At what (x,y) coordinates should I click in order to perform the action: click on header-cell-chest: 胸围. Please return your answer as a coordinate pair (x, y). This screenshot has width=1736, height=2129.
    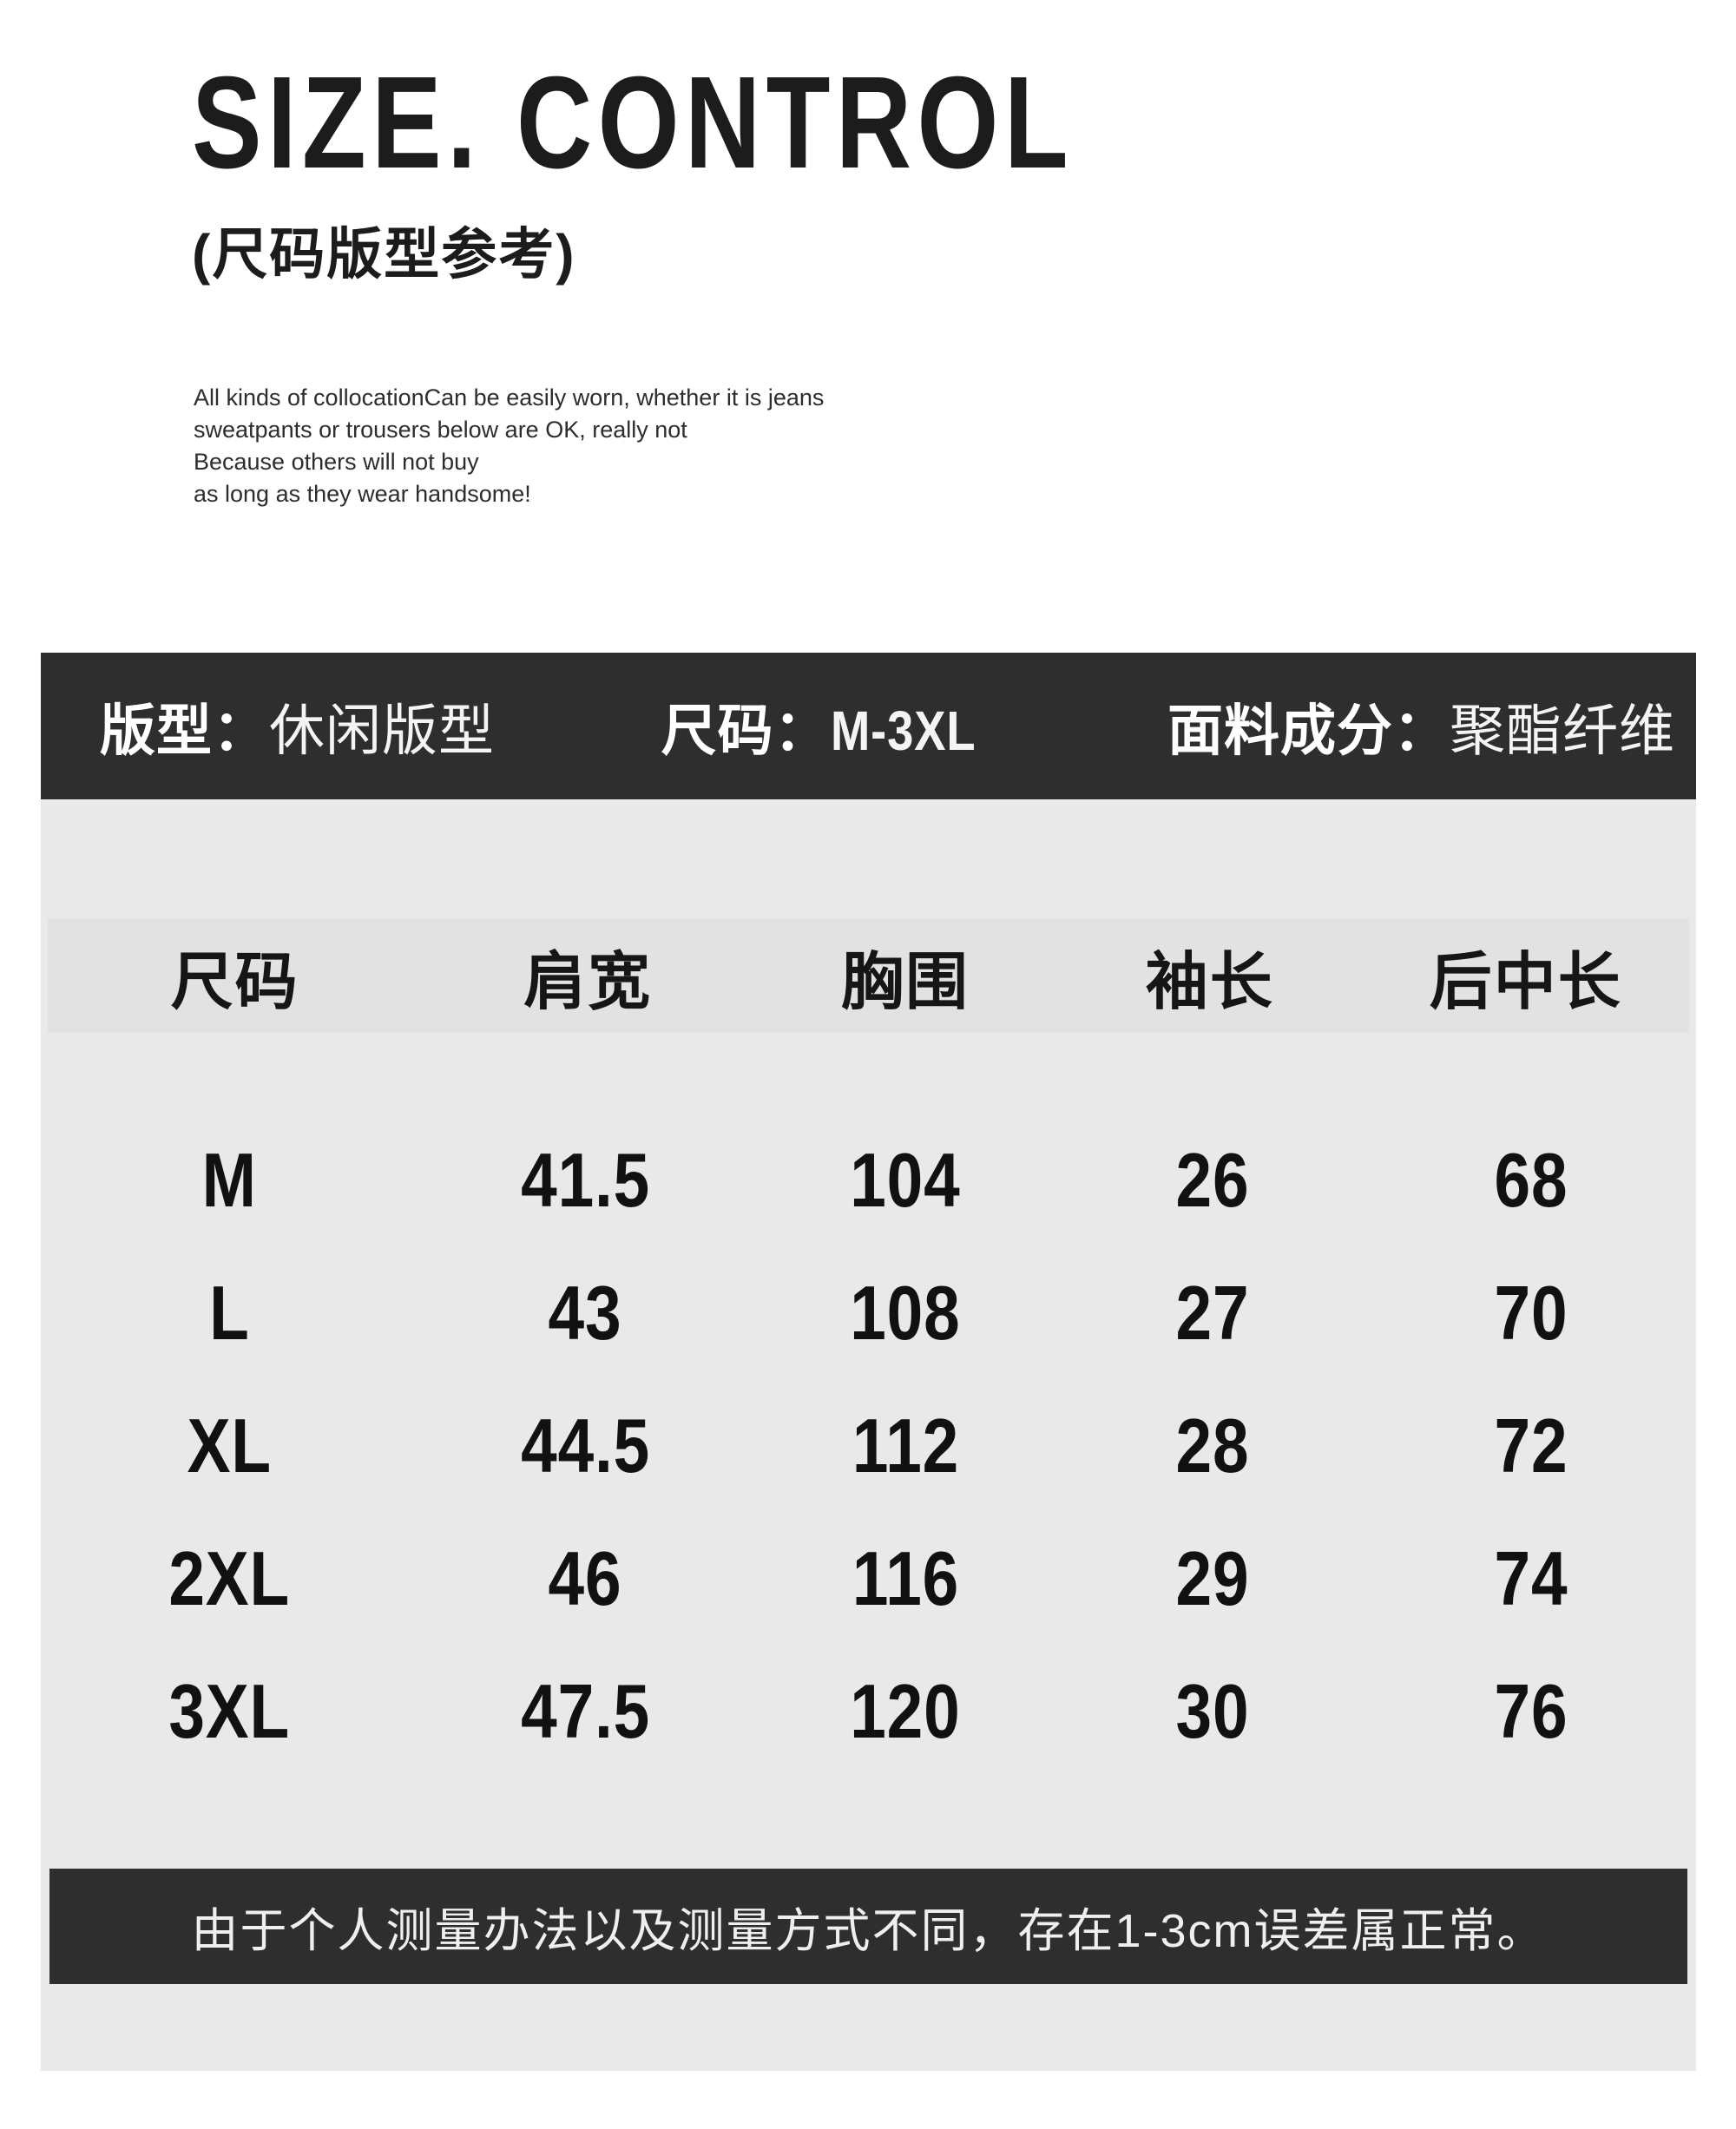
    Looking at the image, I should click on (905, 982).